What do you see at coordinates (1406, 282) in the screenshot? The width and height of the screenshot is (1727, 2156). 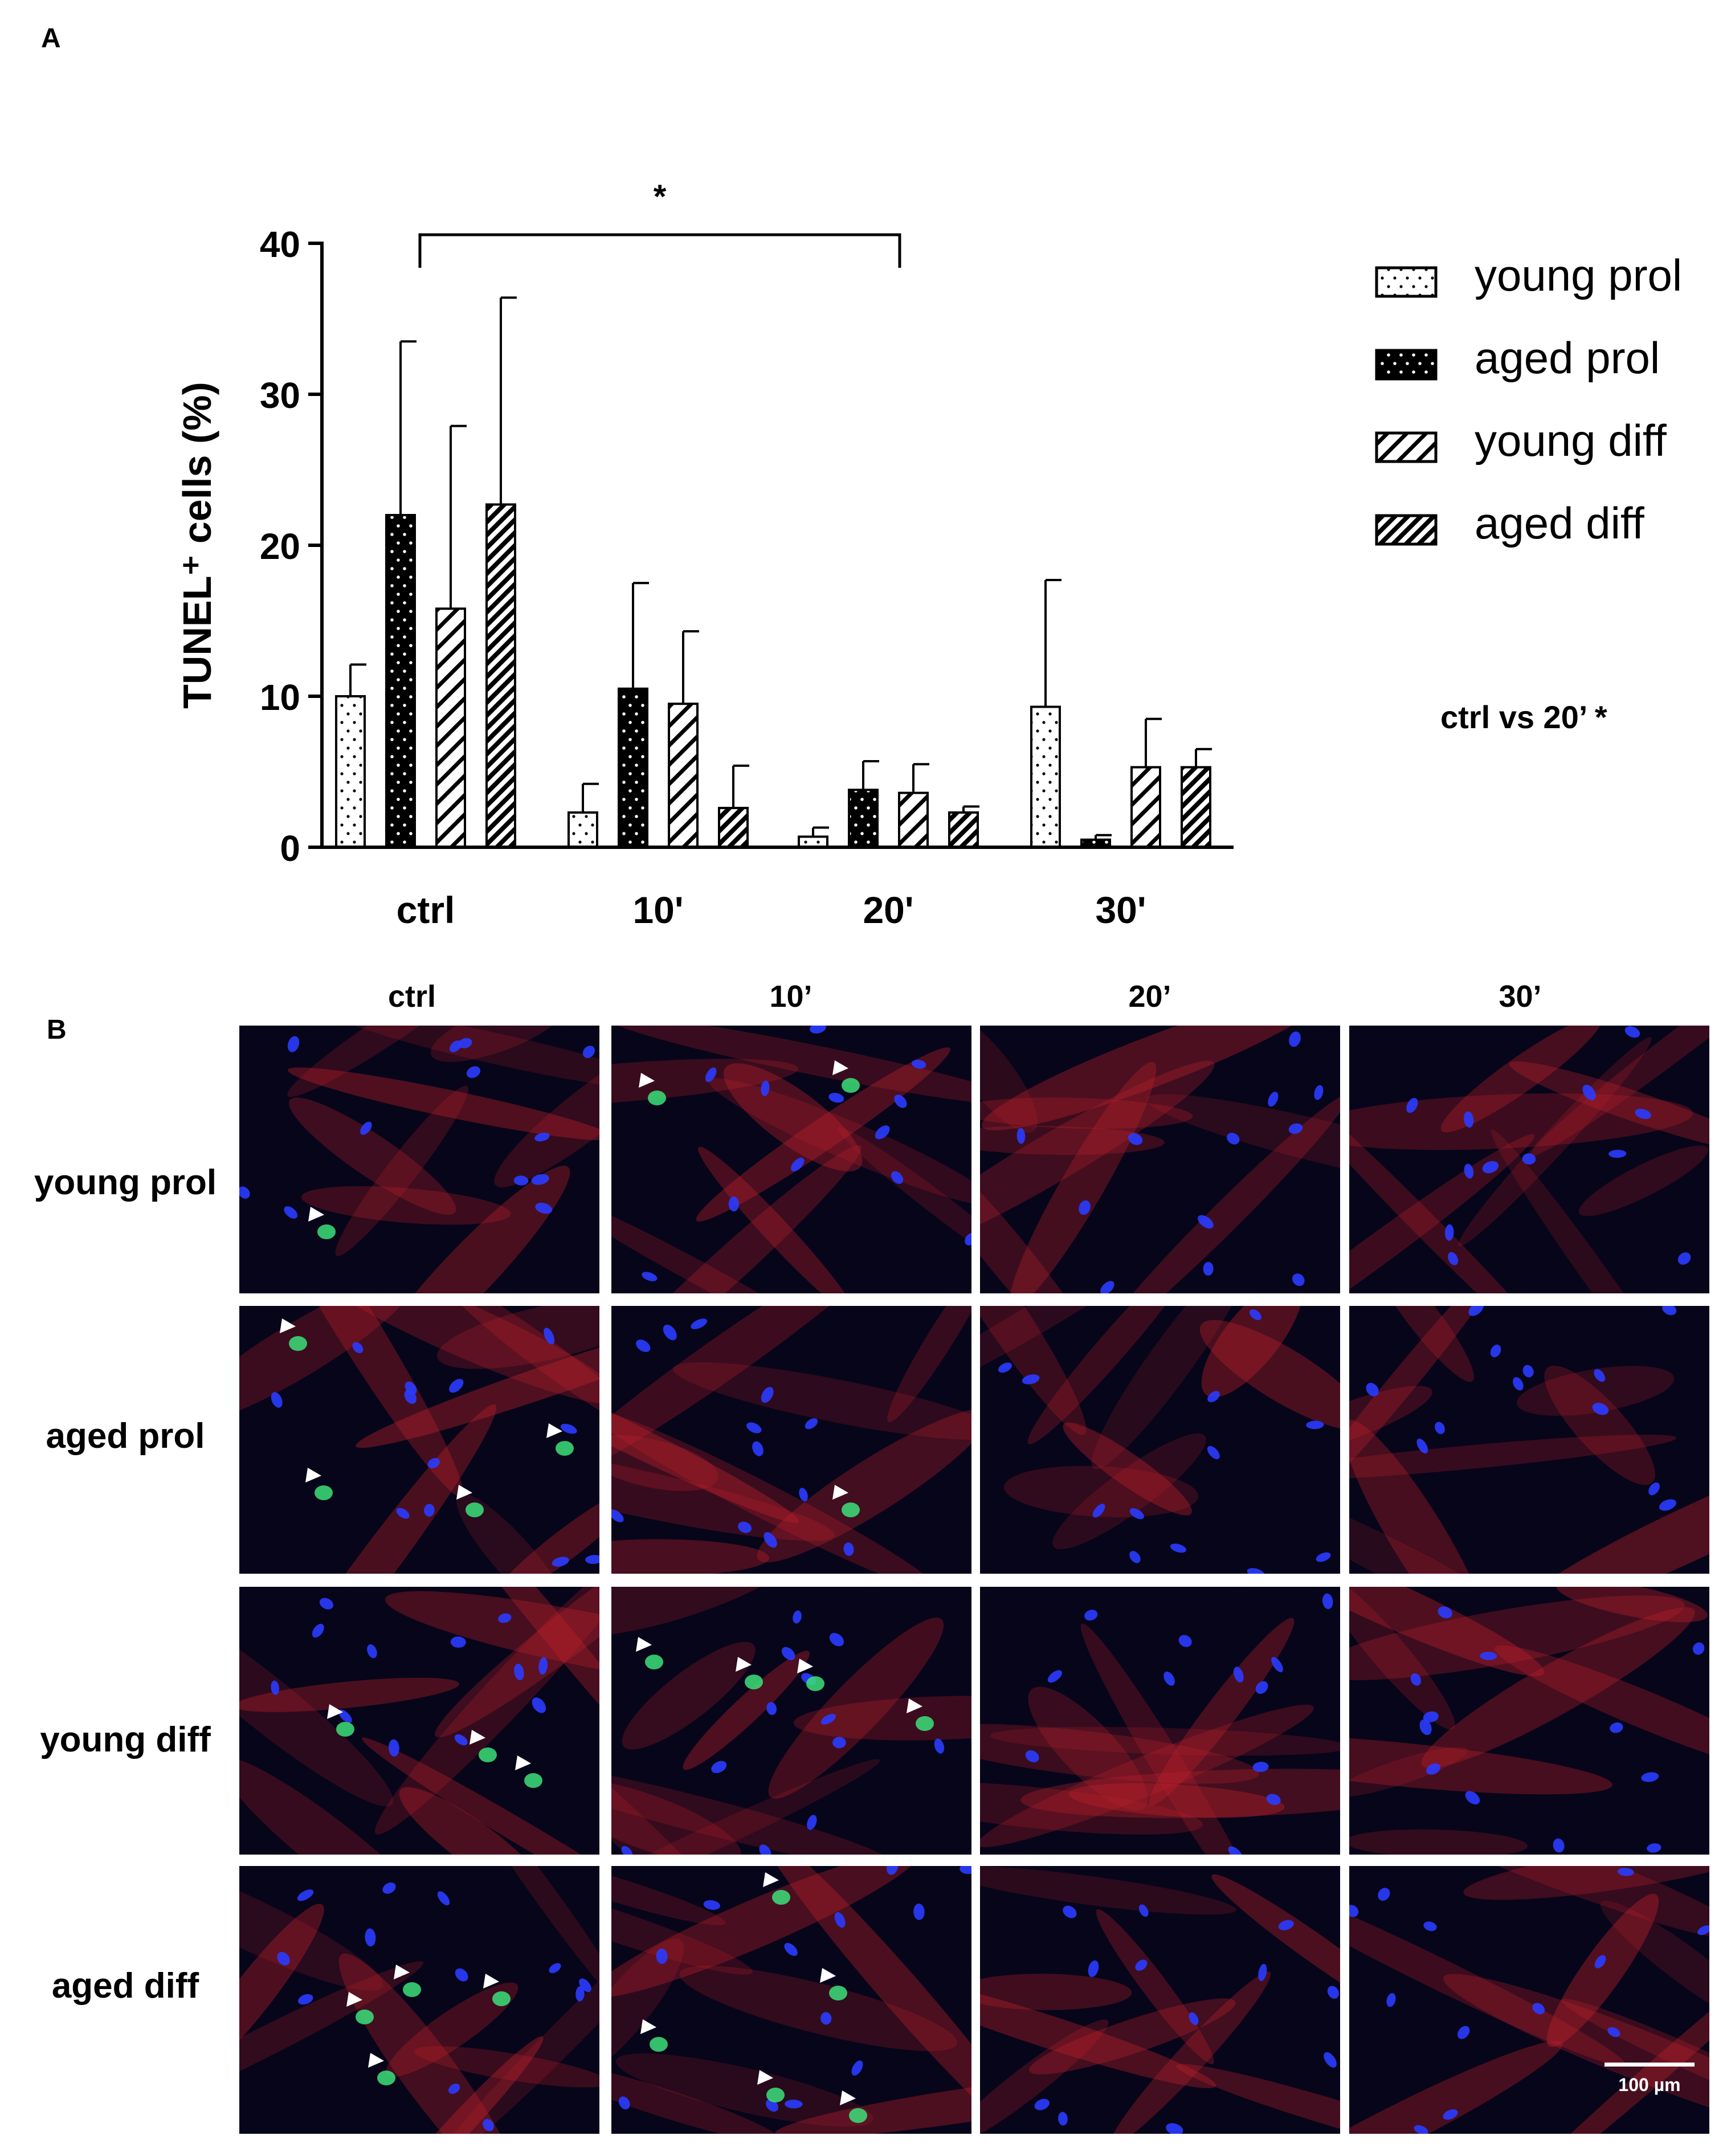 I see `legend-swatch-young-prol` at bounding box center [1406, 282].